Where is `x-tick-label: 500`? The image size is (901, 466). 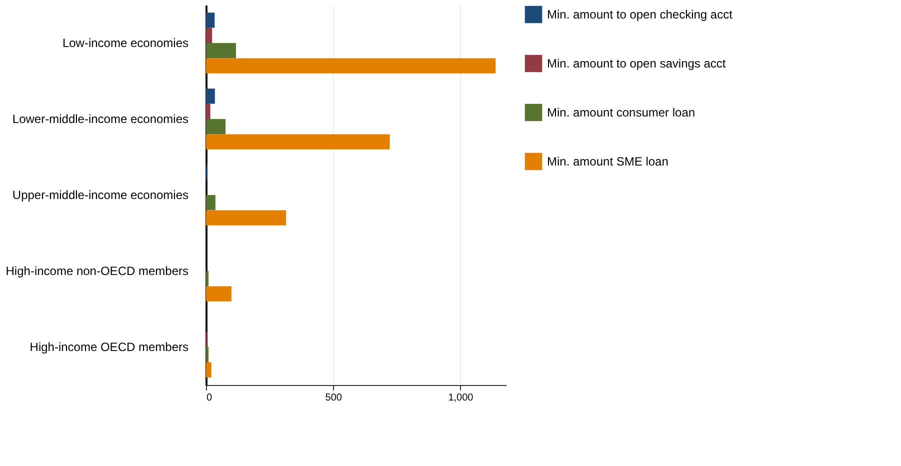 x-tick-label: 500 is located at coordinates (333, 398).